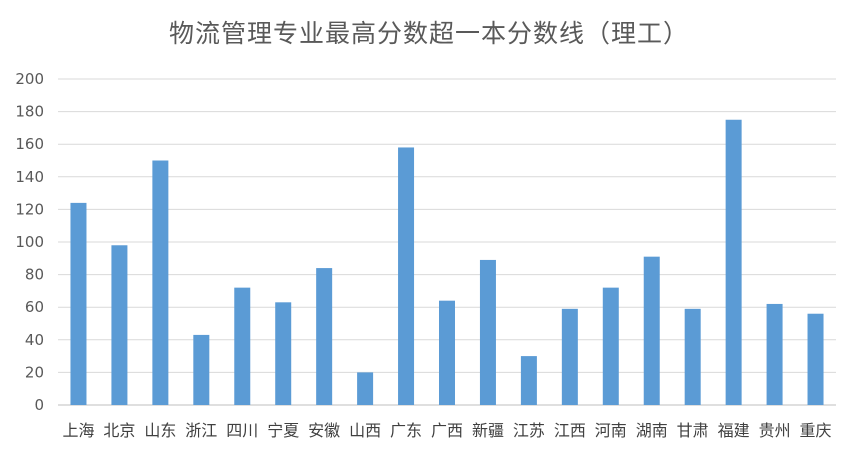  I want to click on x-category-label: 广东, so click(406, 430).